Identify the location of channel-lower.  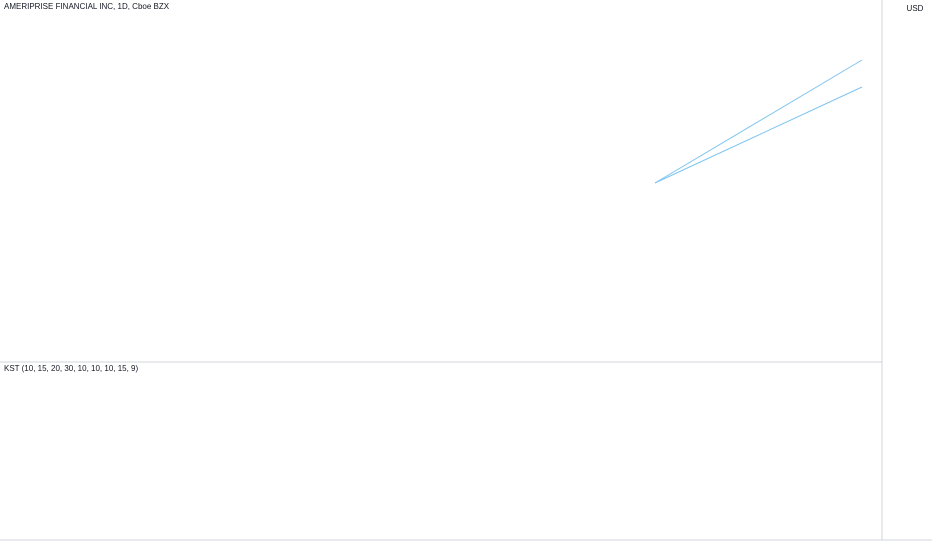
(758, 135).